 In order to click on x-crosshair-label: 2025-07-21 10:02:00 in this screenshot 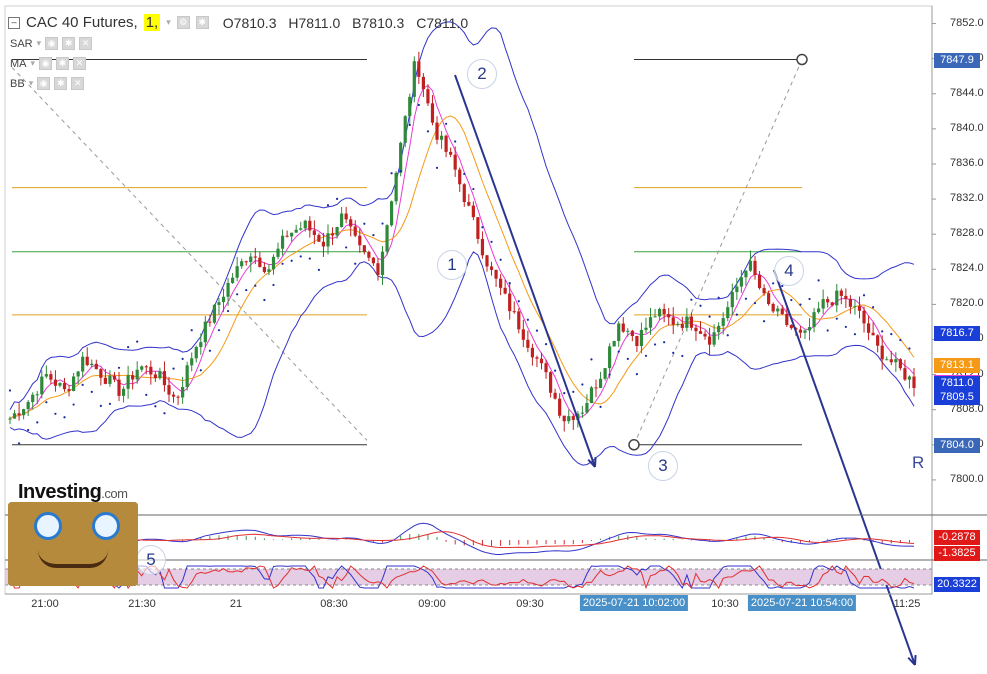, I will do `click(634, 603)`.